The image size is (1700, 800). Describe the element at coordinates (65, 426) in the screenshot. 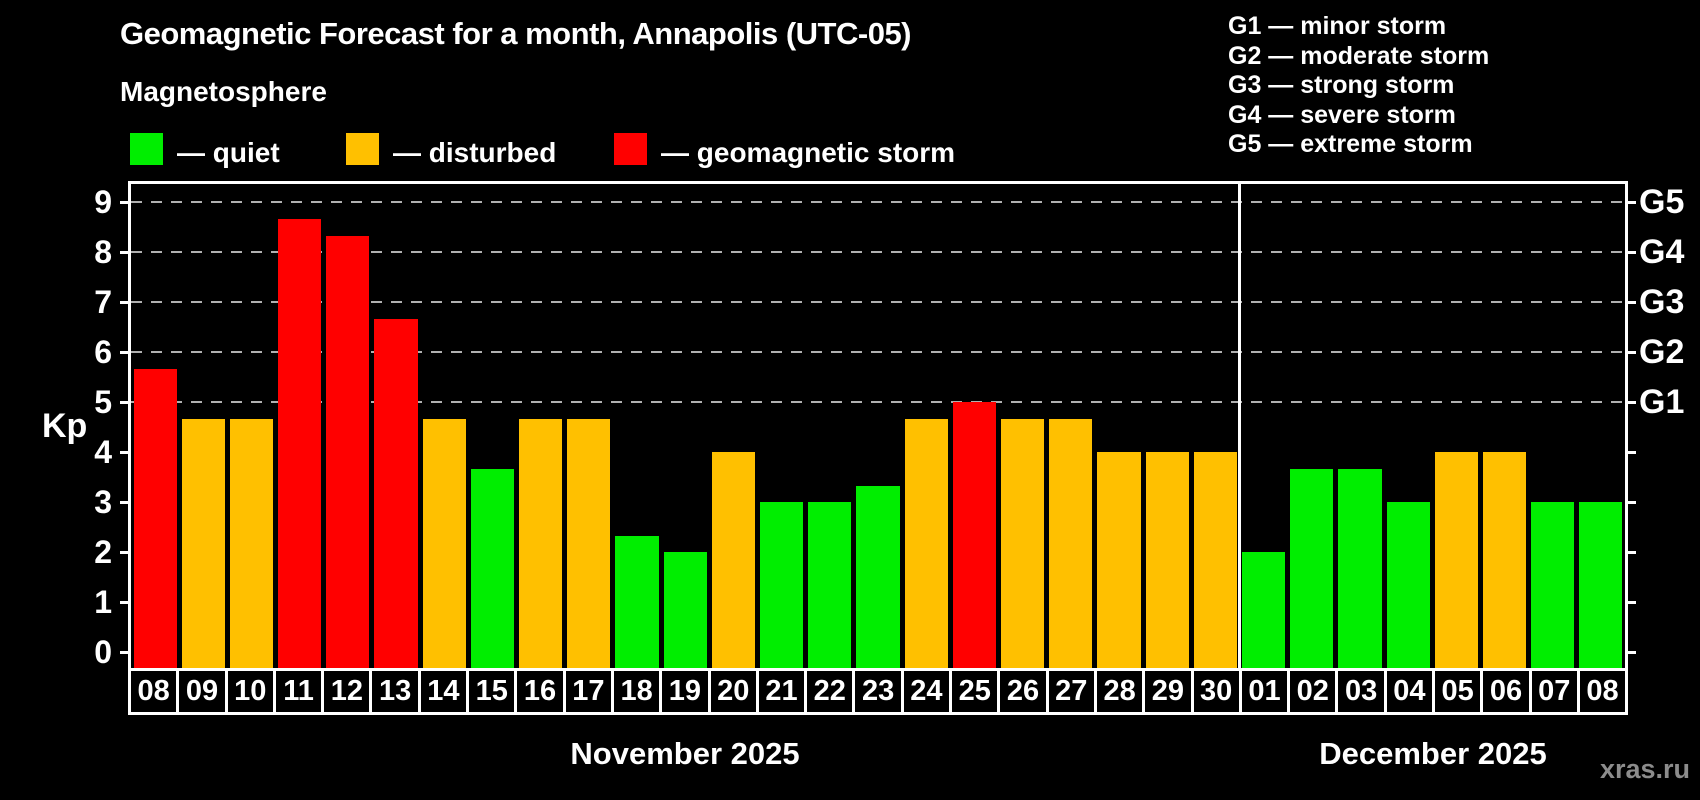

I see `y-axis-label: Kp` at that location.